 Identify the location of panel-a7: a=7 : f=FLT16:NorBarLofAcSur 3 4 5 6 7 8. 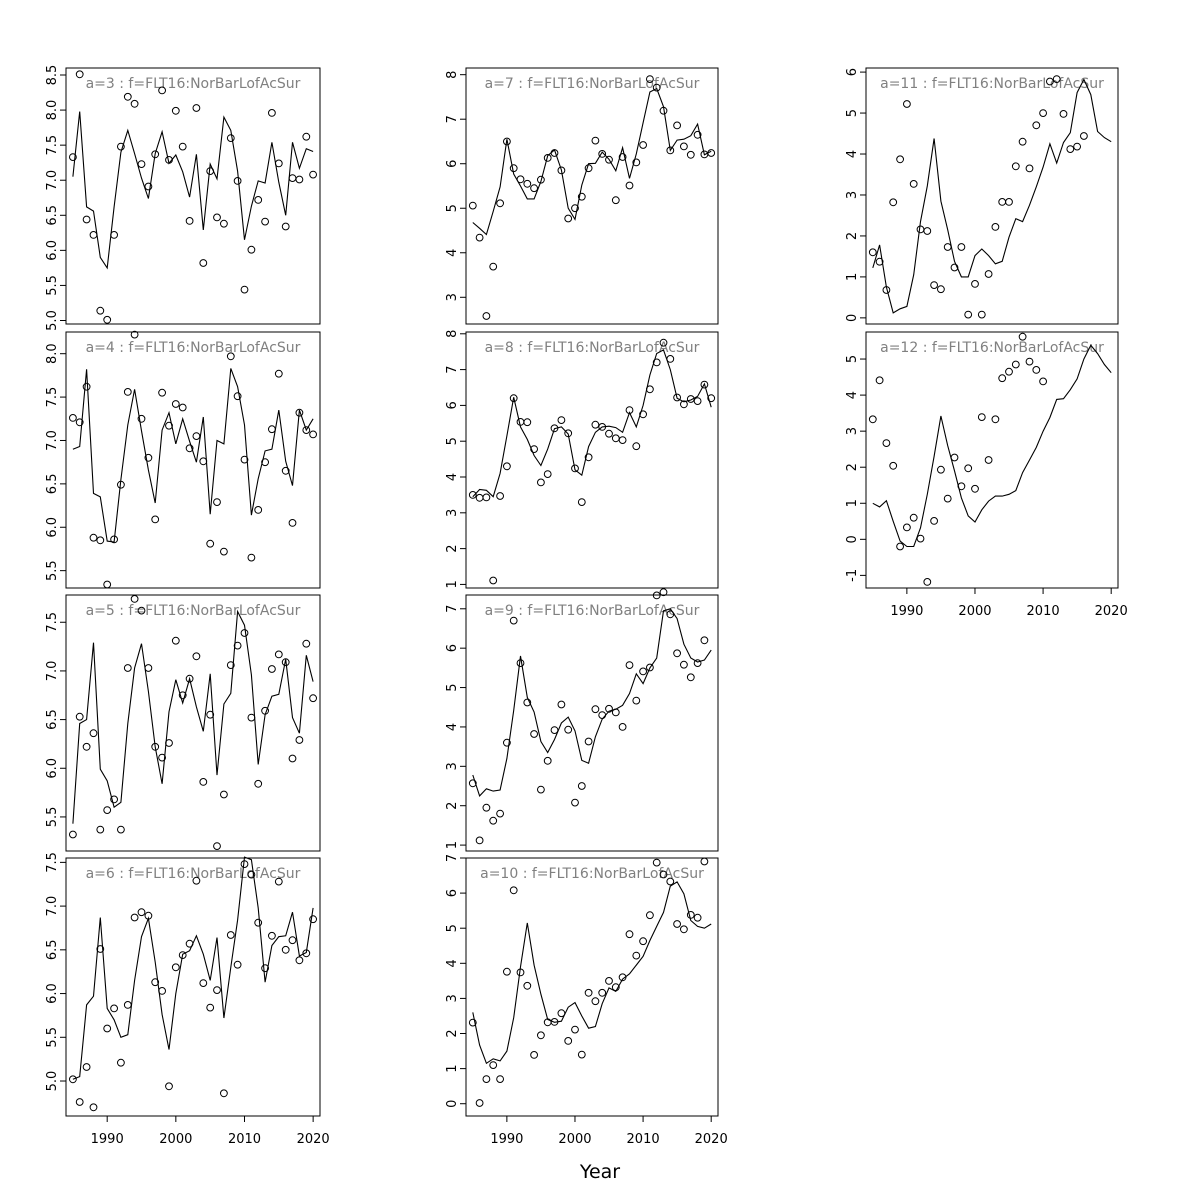
(582, 196).